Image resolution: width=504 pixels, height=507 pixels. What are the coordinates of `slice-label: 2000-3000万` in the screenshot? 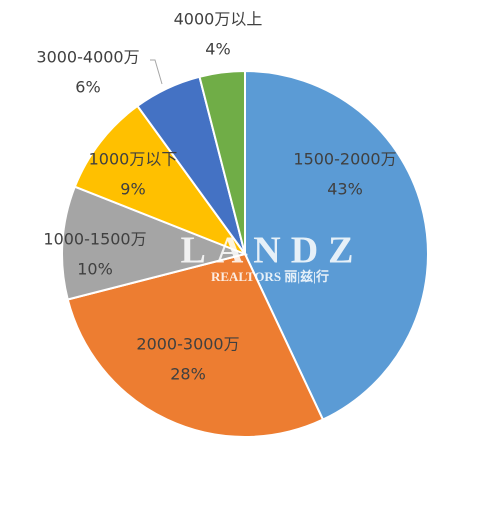 It's located at (187, 344).